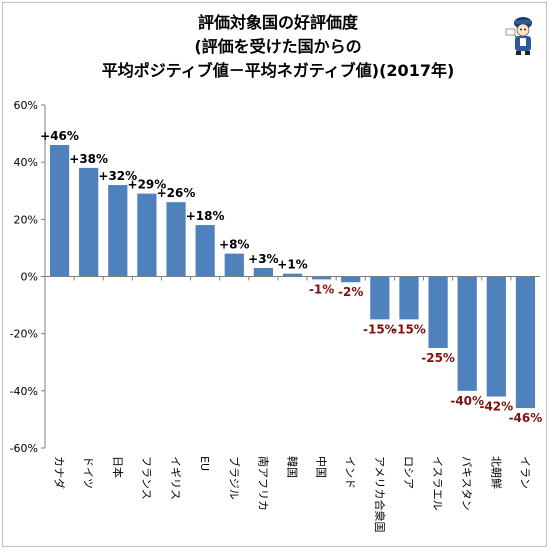  I want to click on y-tick-label: -60%, so click(24, 448).